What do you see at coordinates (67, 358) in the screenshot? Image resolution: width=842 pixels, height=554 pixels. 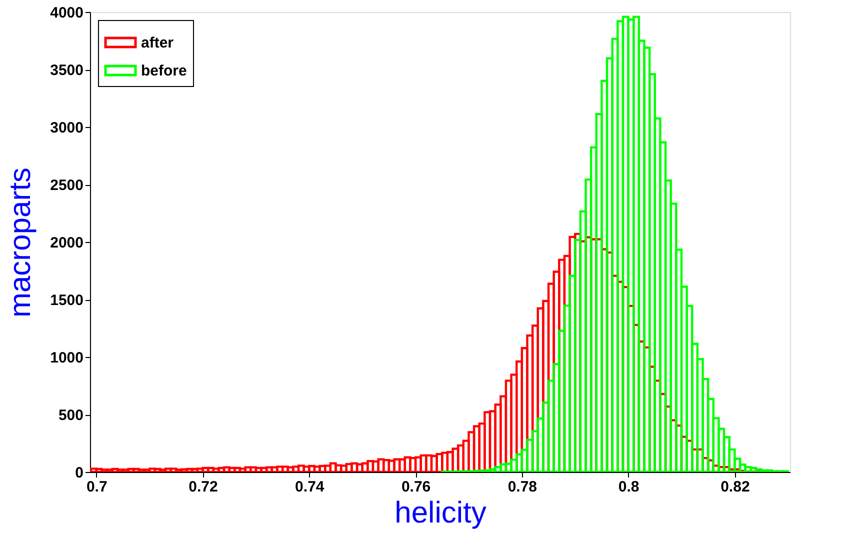 I see `y-tick-label: 1000` at bounding box center [67, 358].